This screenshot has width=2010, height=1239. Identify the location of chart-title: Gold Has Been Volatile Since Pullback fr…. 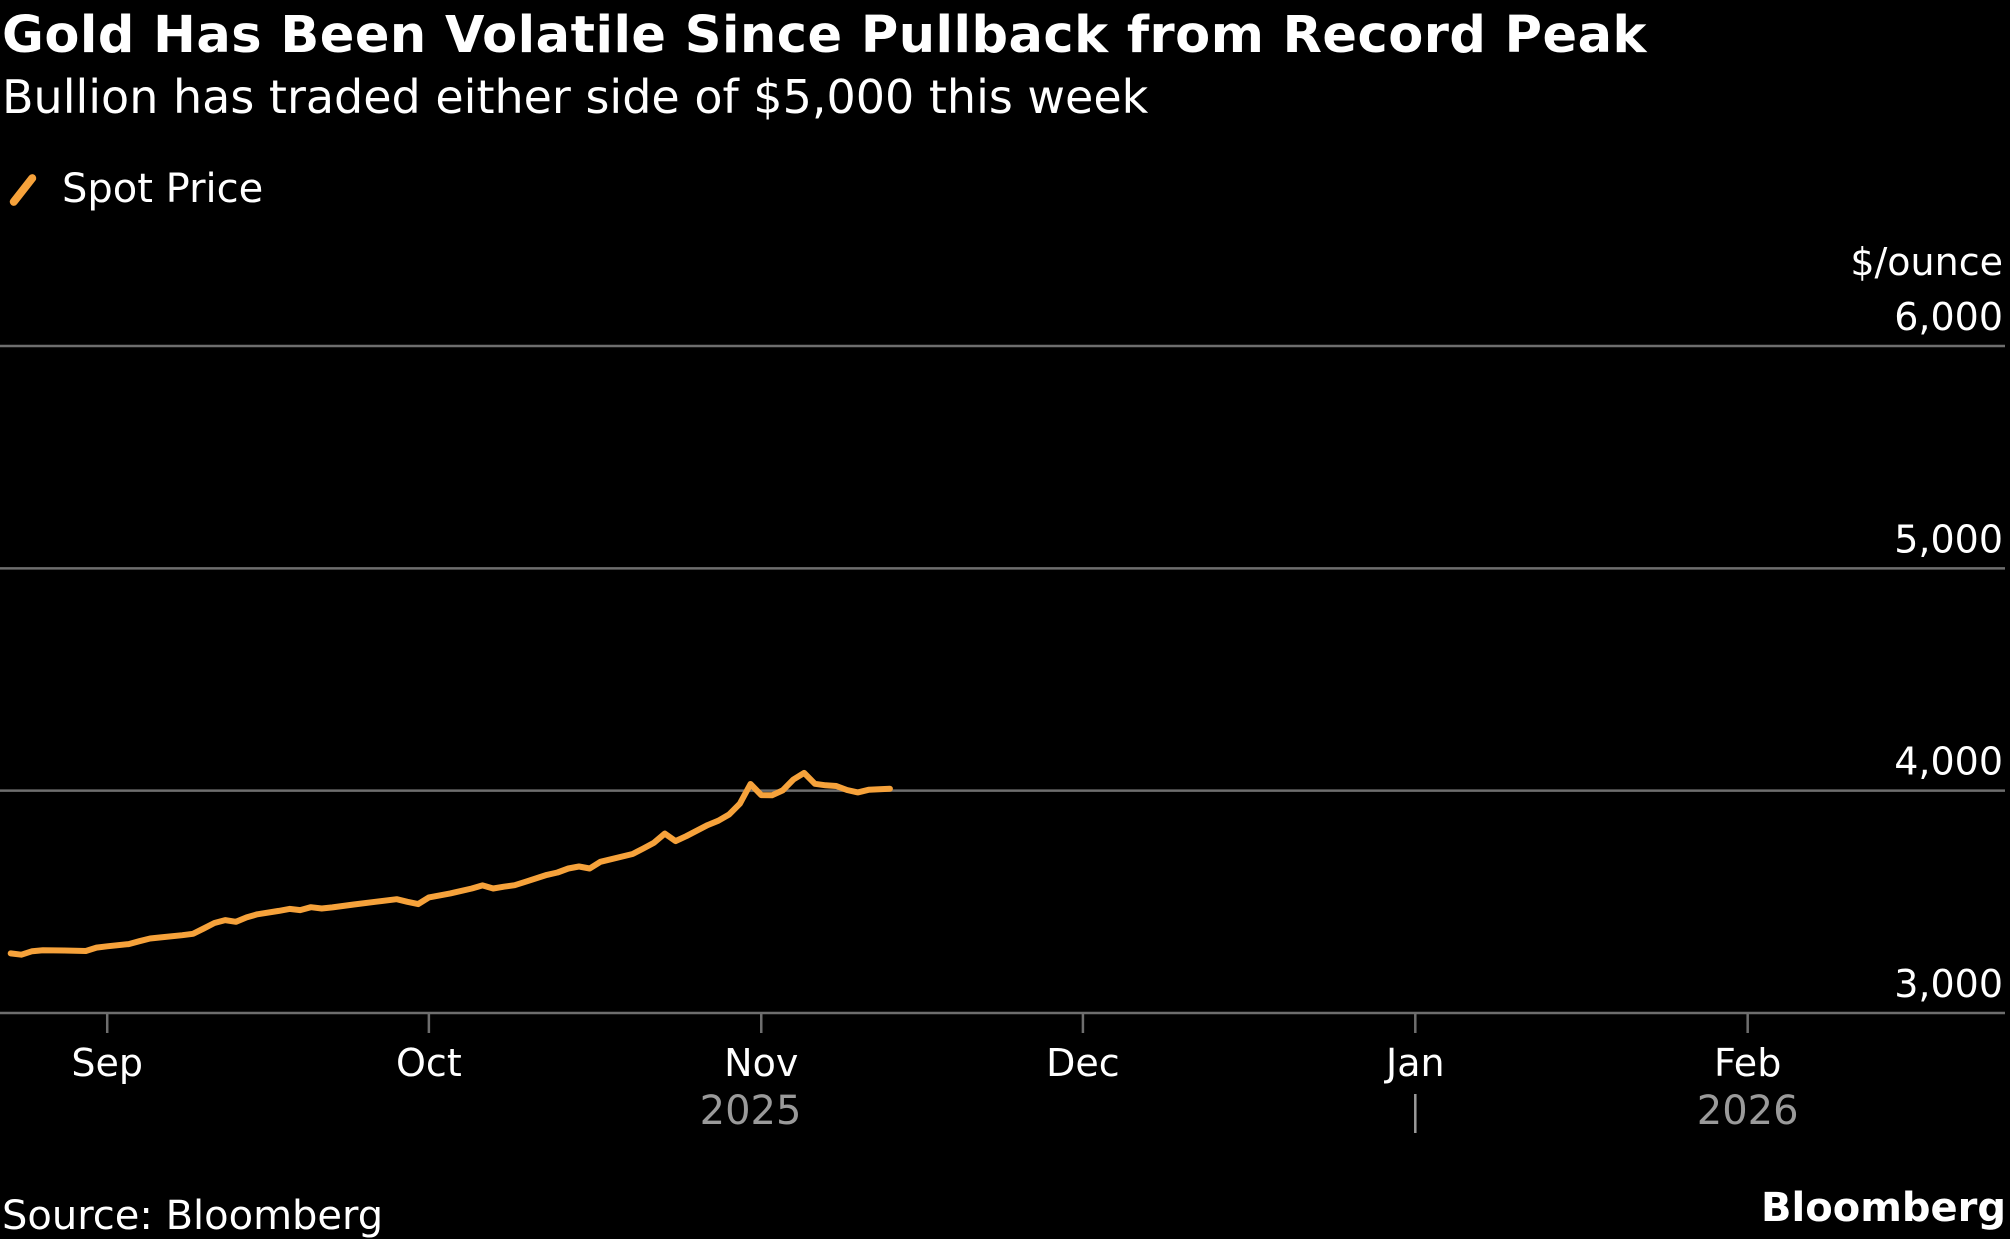
(824, 35).